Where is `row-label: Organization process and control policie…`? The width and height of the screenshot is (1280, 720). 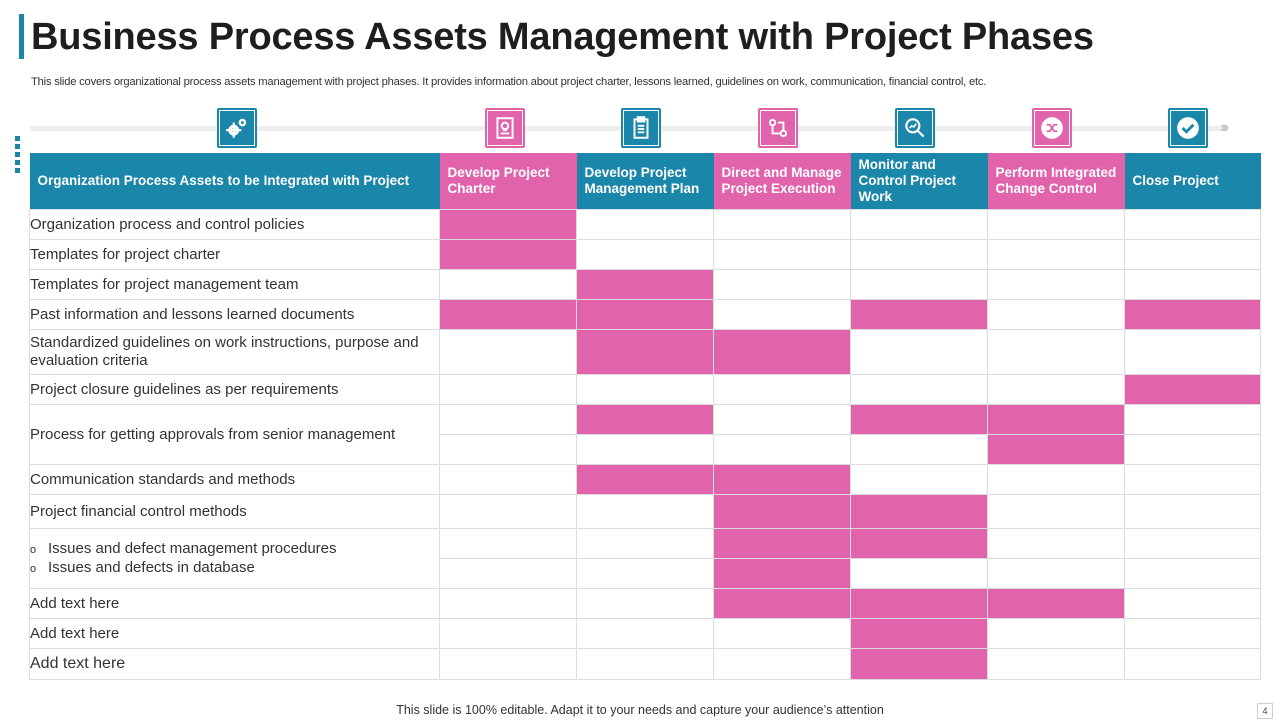 row-label: Organization process and control policie… is located at coordinates (234, 224).